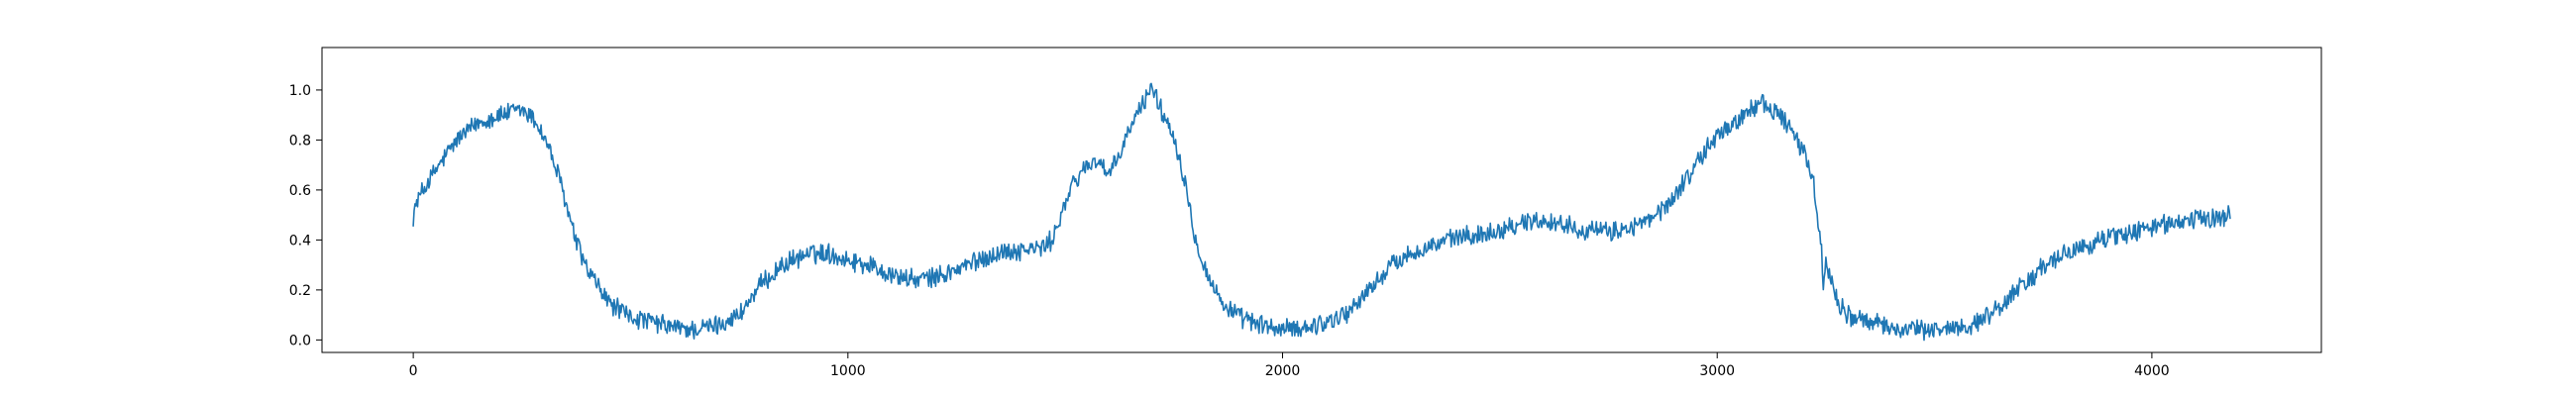 This screenshot has width=2576, height=396. I want to click on y-tick-label: 0.4, so click(300, 241).